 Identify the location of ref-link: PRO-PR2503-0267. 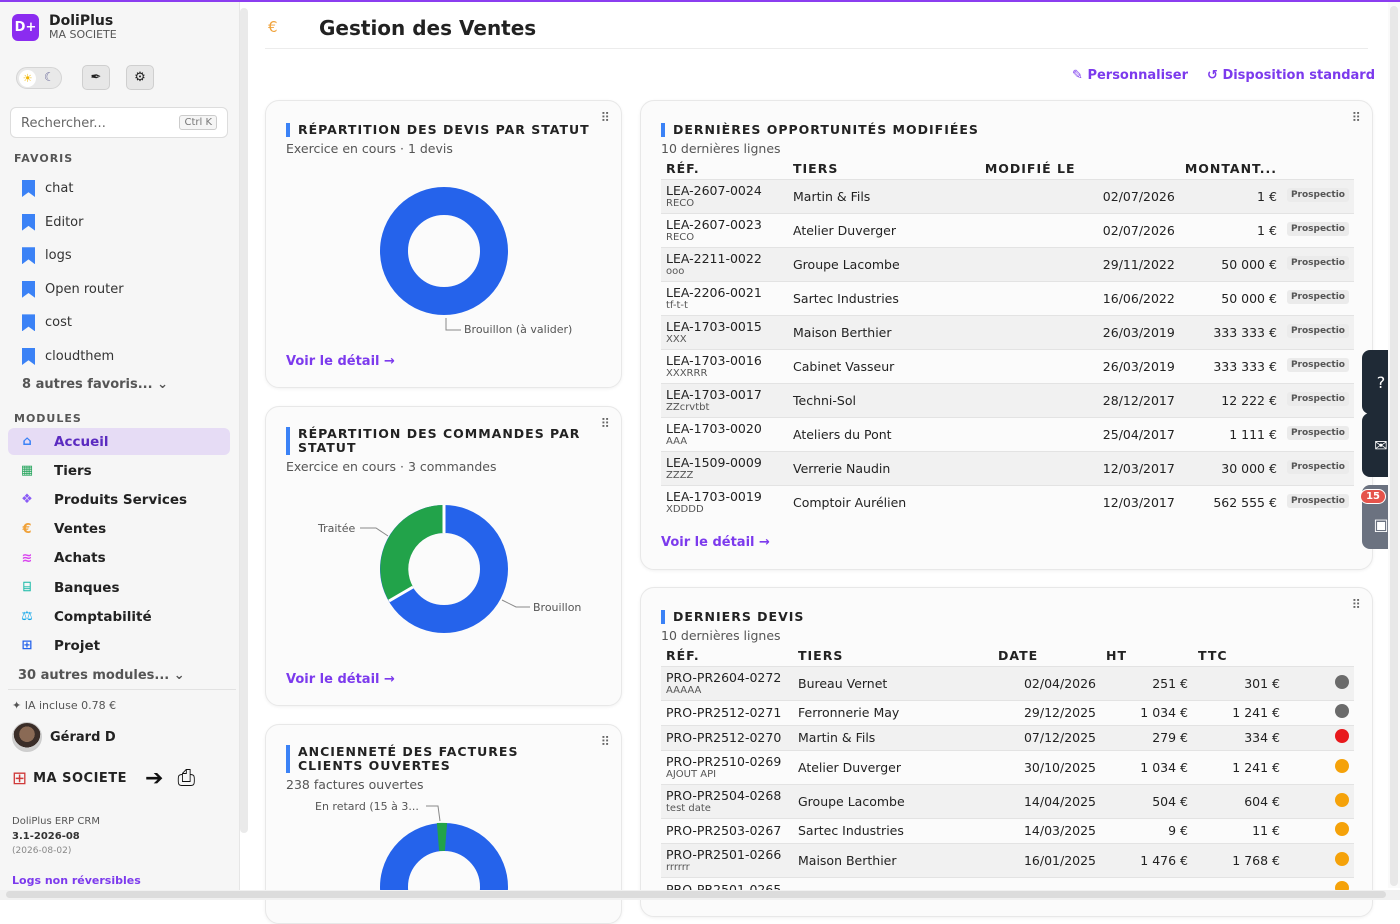
(723, 830).